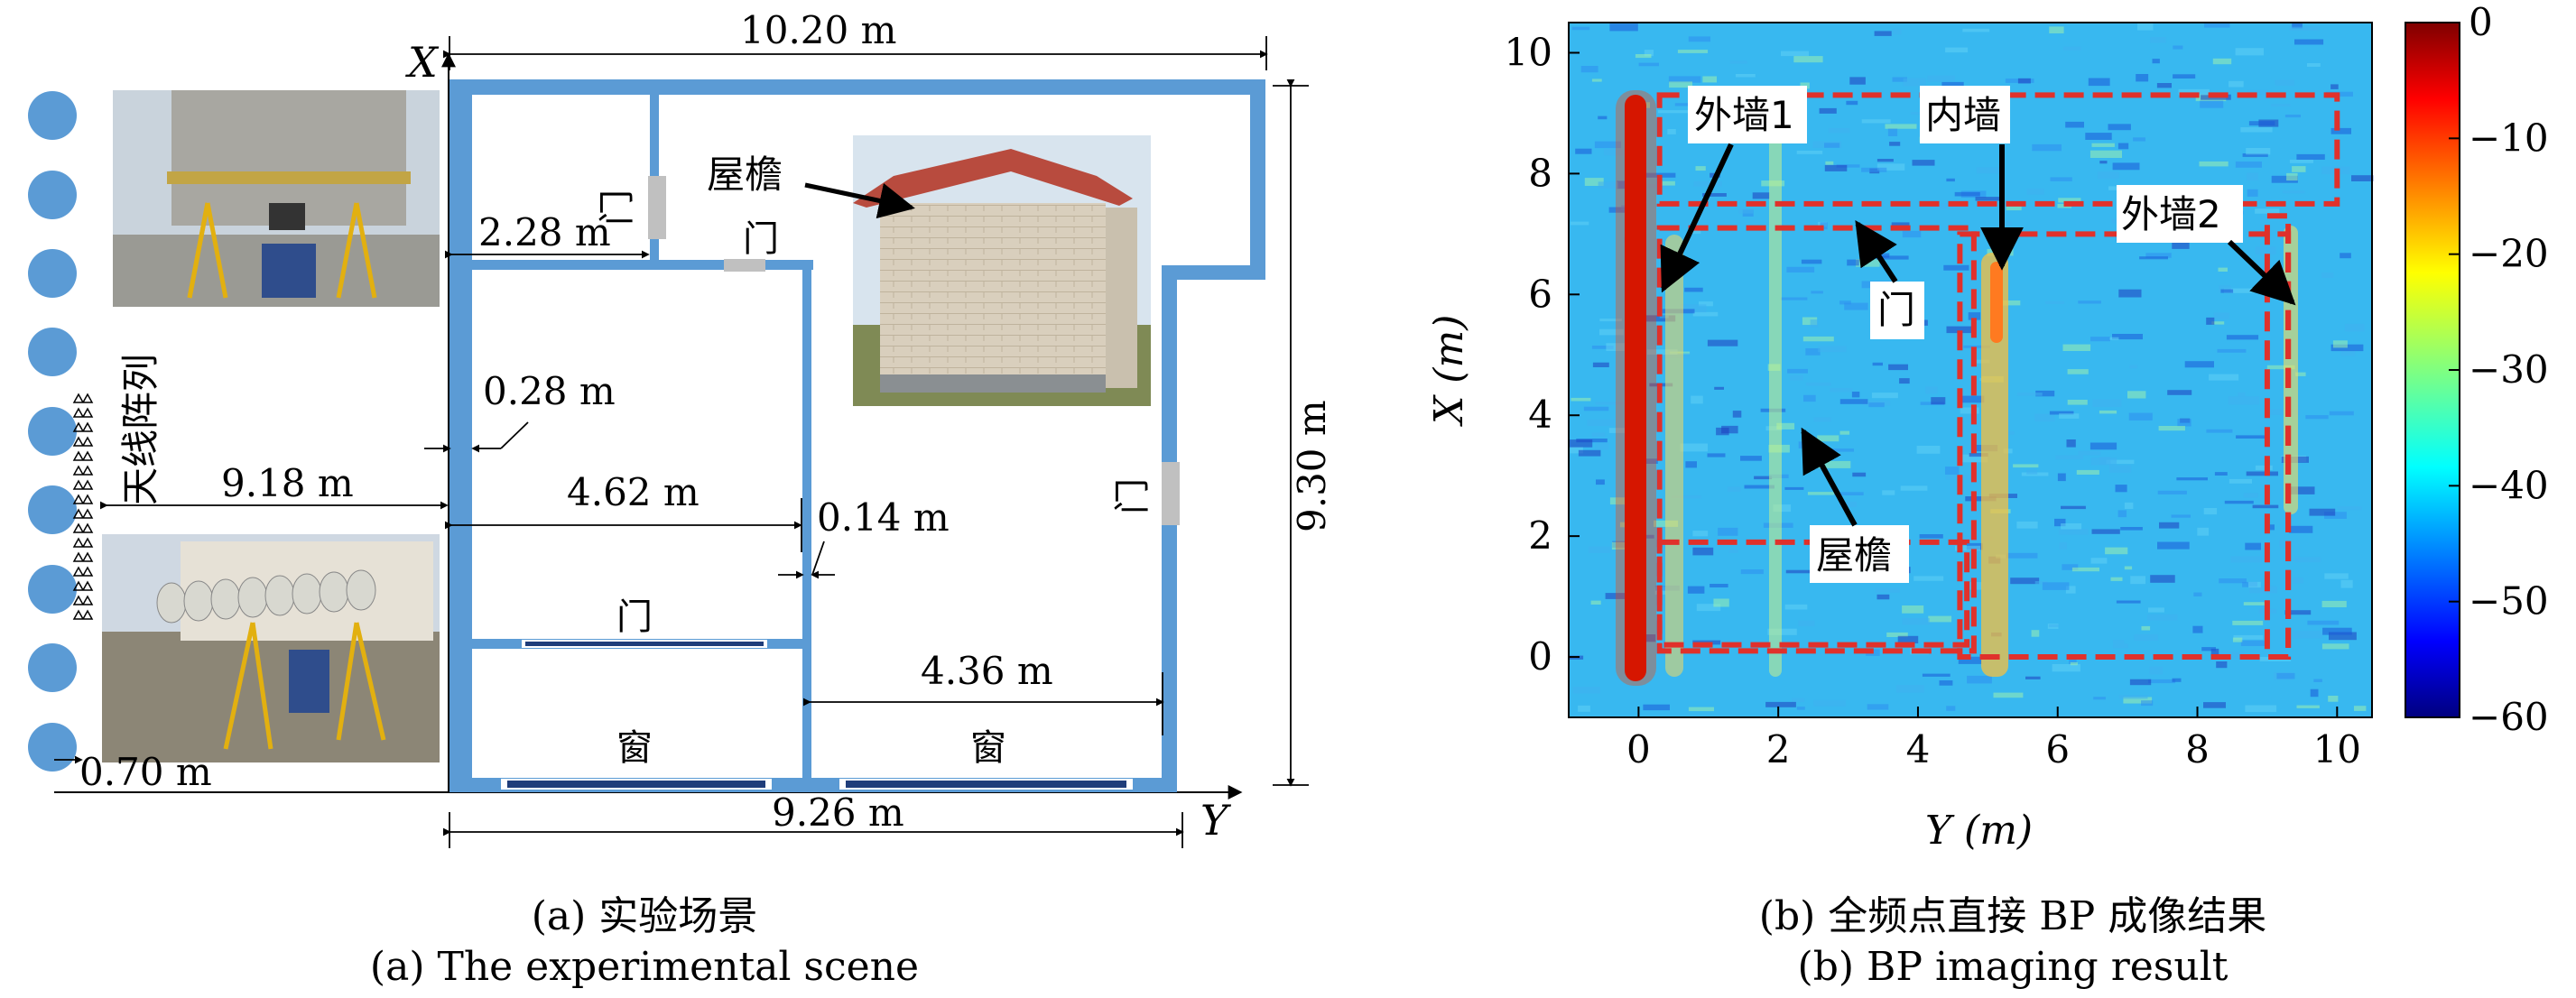 This screenshot has height=998, width=2576. I want to click on label-eave: 屋檐, so click(1854, 556).